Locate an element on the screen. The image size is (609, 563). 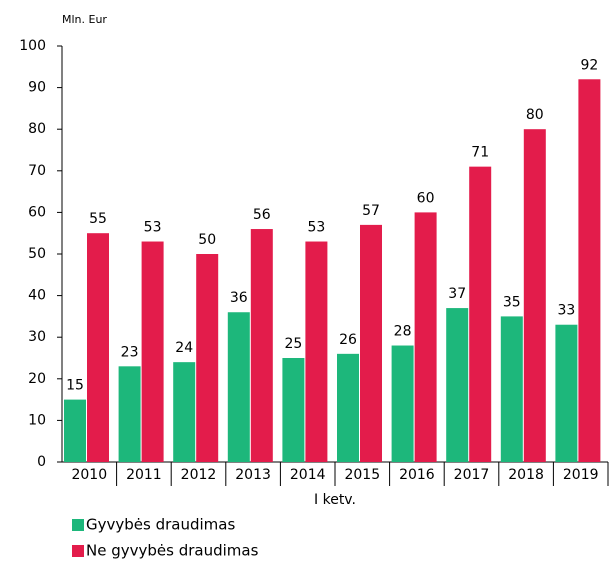
x-tick-label: 2013 is located at coordinates (253, 475).